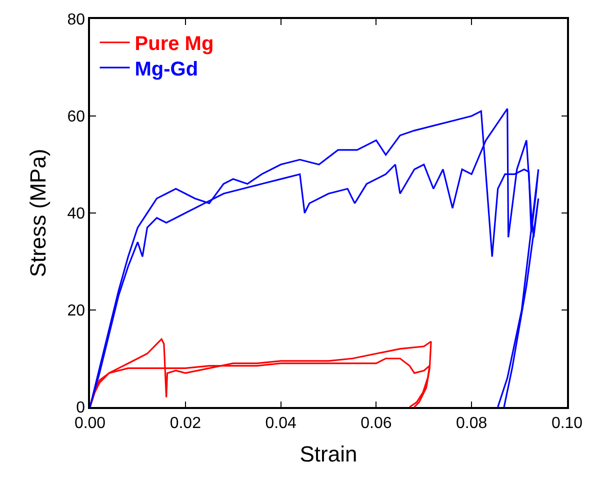 The height and width of the screenshot is (477, 595). What do you see at coordinates (186, 423) in the screenshot?
I see `x-tick-label: 0.02` at bounding box center [186, 423].